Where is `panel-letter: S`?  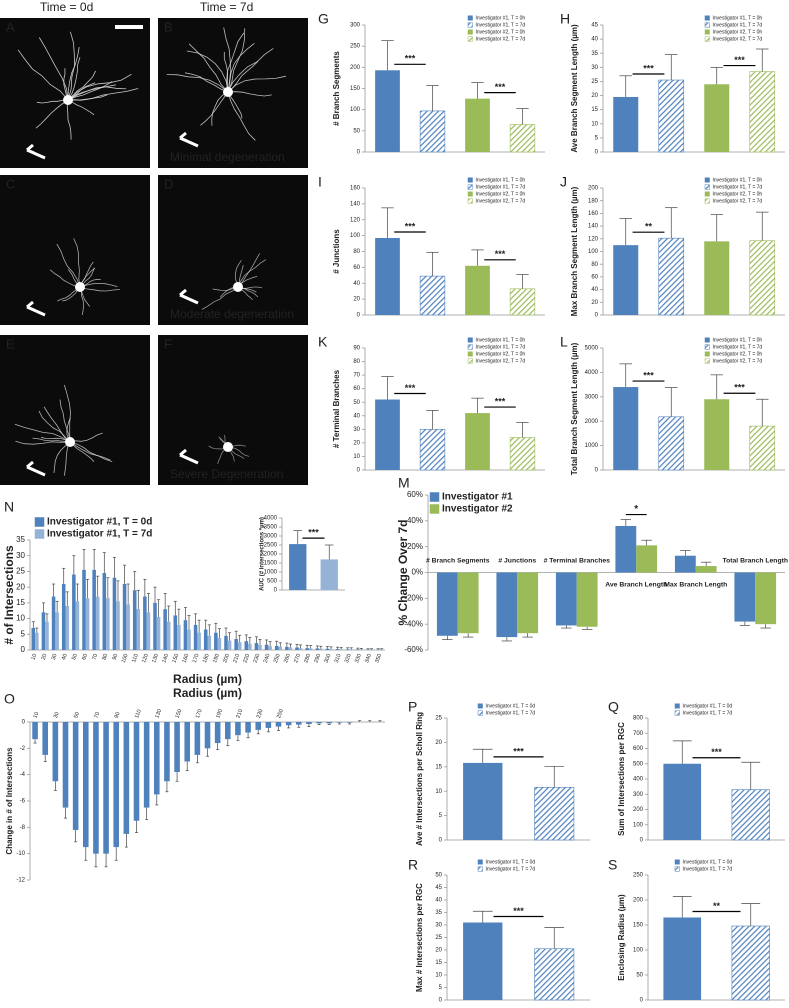
panel-letter: S is located at coordinates (612, 865).